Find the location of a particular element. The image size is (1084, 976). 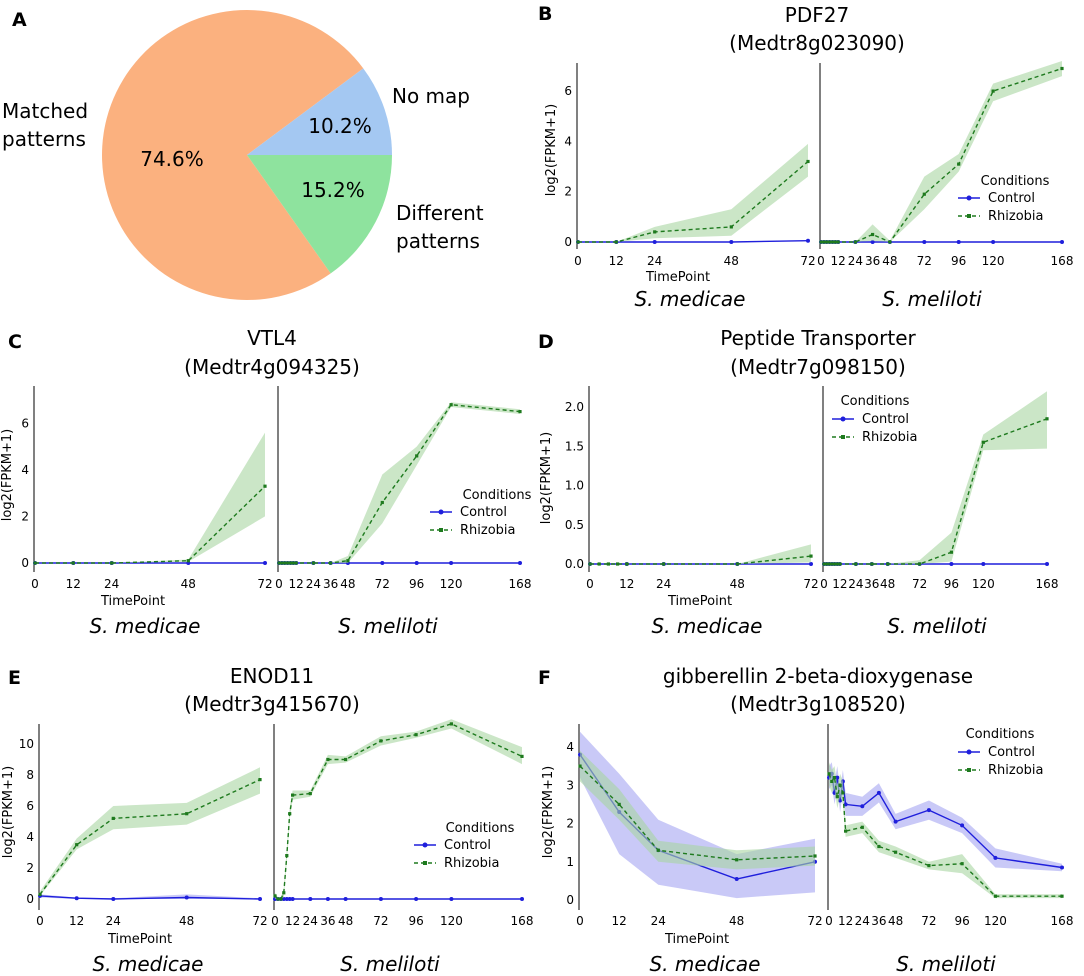

band-f-right-rhizobia is located at coordinates (945, 830).